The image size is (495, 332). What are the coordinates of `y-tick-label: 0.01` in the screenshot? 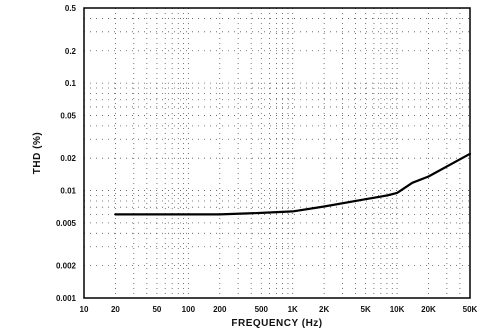 It's located at (68, 191).